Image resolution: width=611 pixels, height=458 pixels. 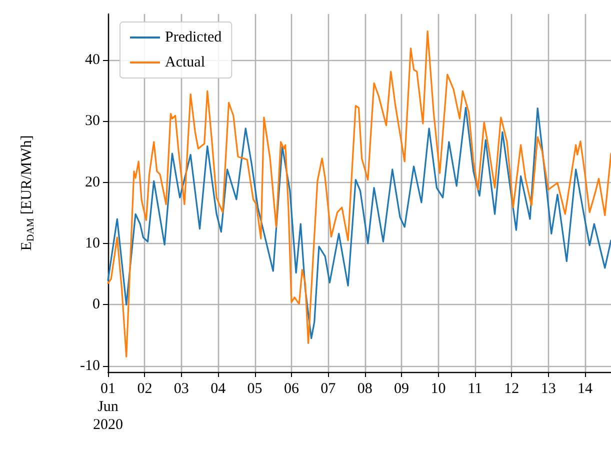 What do you see at coordinates (364, 389) in the screenshot?
I see `x-tick-label: 08` at bounding box center [364, 389].